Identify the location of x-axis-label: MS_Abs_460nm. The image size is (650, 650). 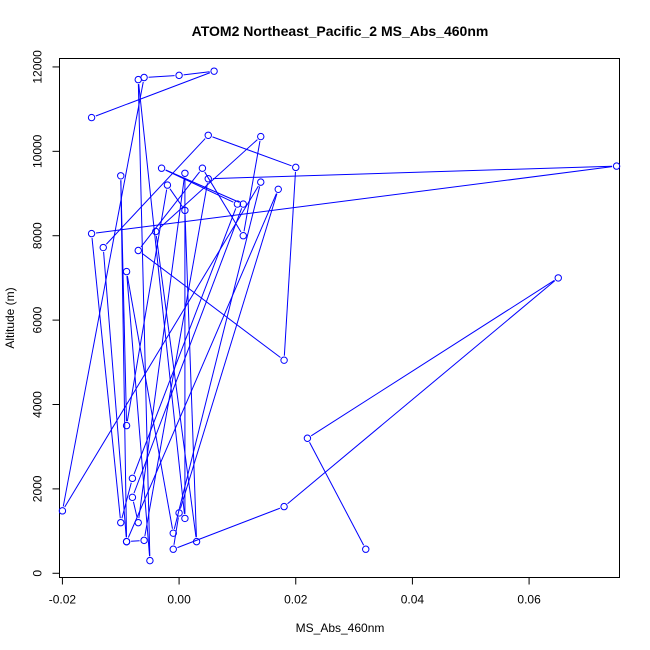
(340, 628).